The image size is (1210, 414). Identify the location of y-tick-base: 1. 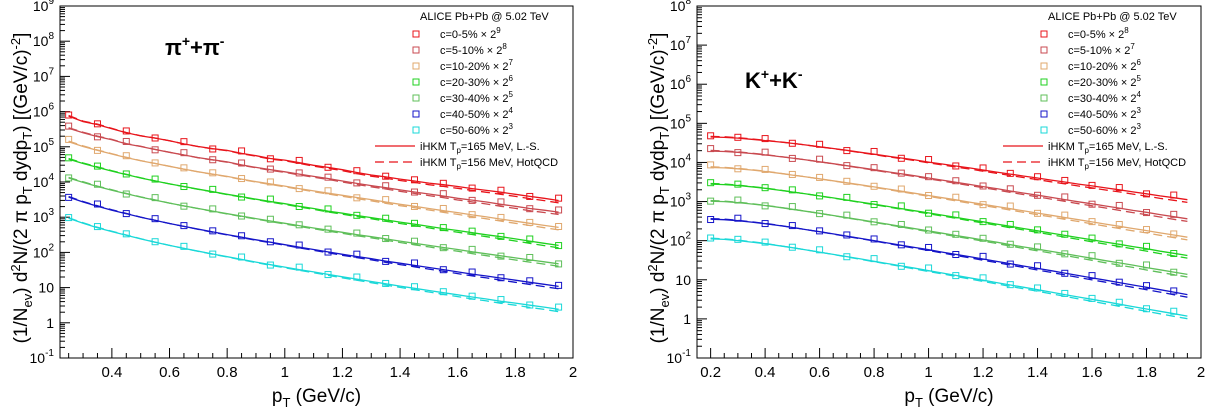
(687, 319).